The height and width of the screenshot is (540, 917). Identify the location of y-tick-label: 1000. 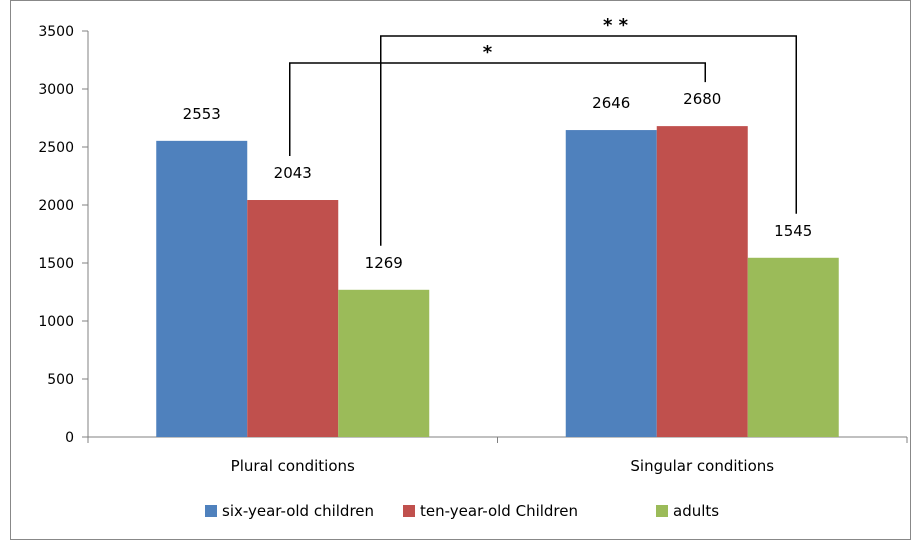
(56, 322).